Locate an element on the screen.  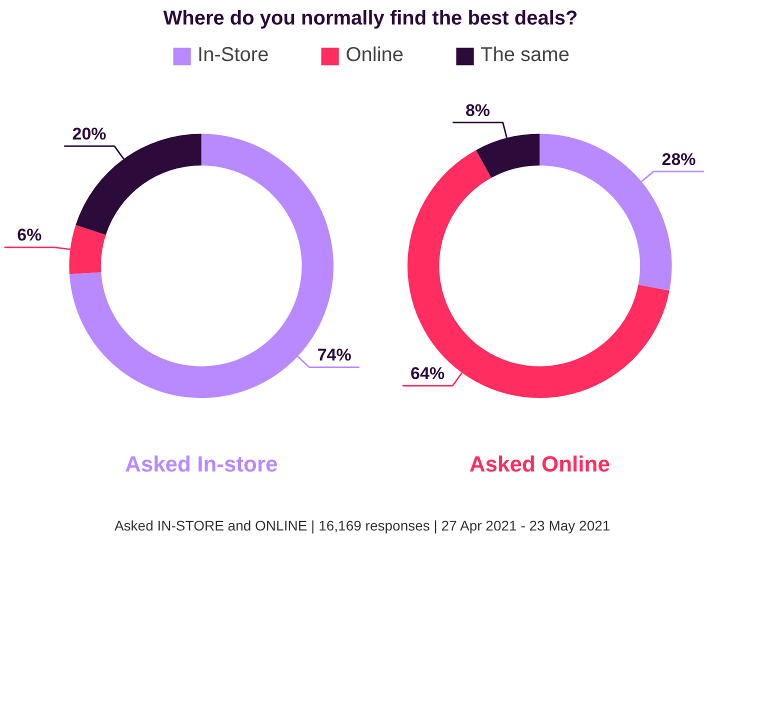
data-label: 74% is located at coordinates (334, 355).